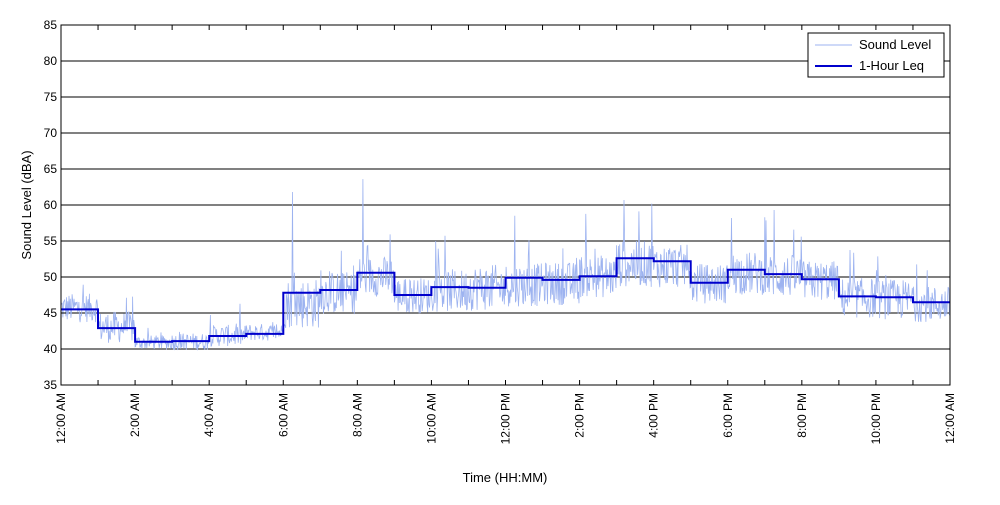 This screenshot has height=505, width=1000. I want to click on x-tick-label: 2:00 AM, so click(135, 415).